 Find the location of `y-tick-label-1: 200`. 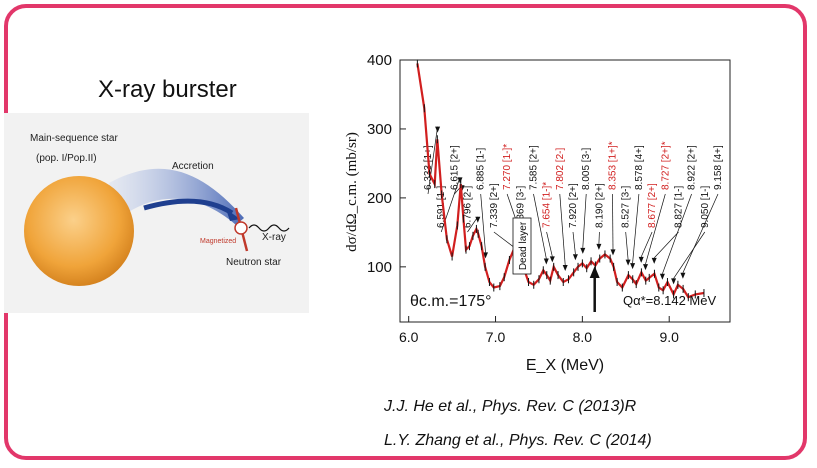

y-tick-label-1: 200 is located at coordinates (379, 198).